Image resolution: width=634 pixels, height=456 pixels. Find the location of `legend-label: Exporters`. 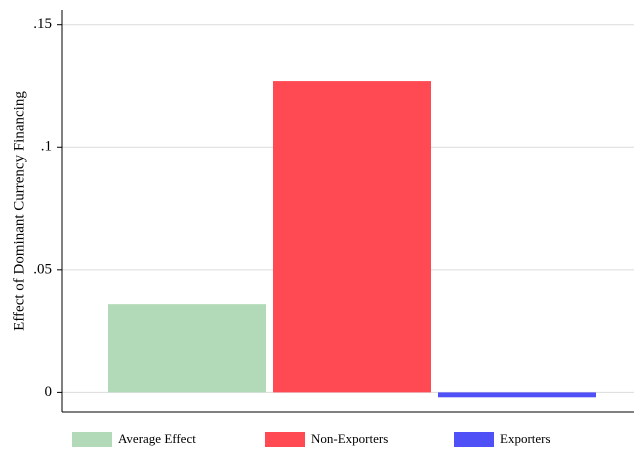

legend-label: Exporters is located at coordinates (525, 438).